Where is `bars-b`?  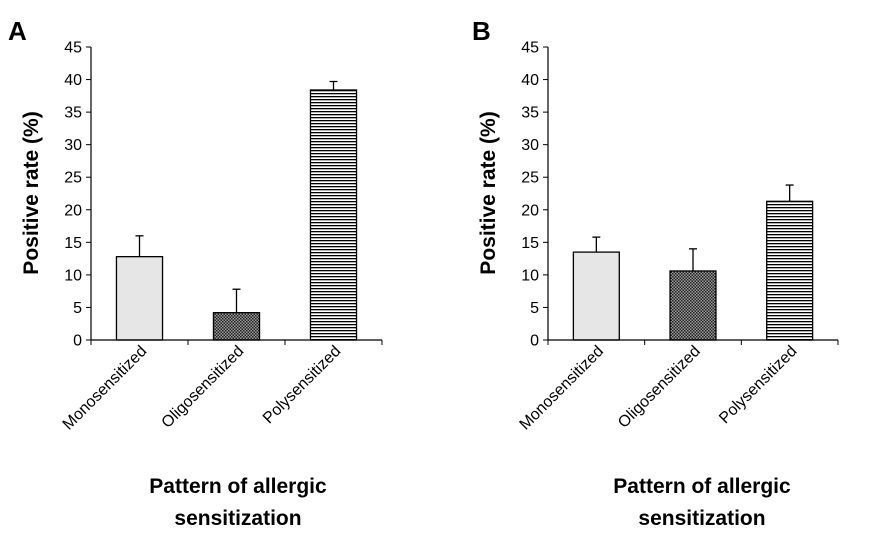
bars-b is located at coordinates (693, 262).